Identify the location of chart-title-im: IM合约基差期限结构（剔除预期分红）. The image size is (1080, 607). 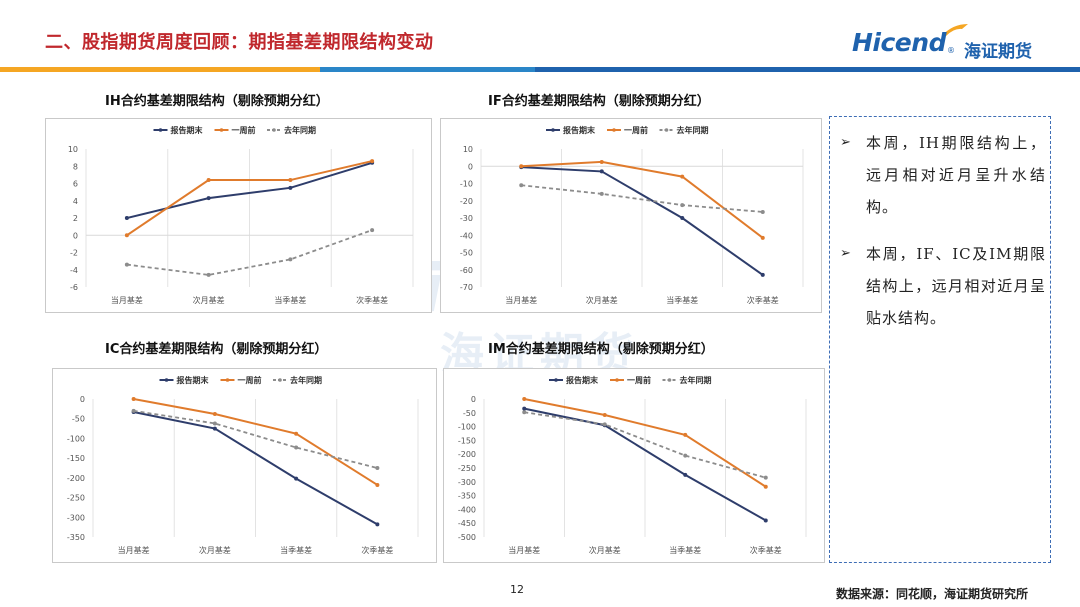
(601, 349).